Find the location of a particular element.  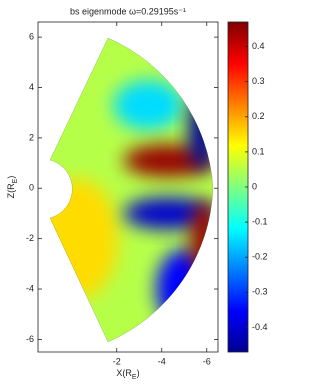

colorbar-tick-label: -0.3 is located at coordinates (260, 292).